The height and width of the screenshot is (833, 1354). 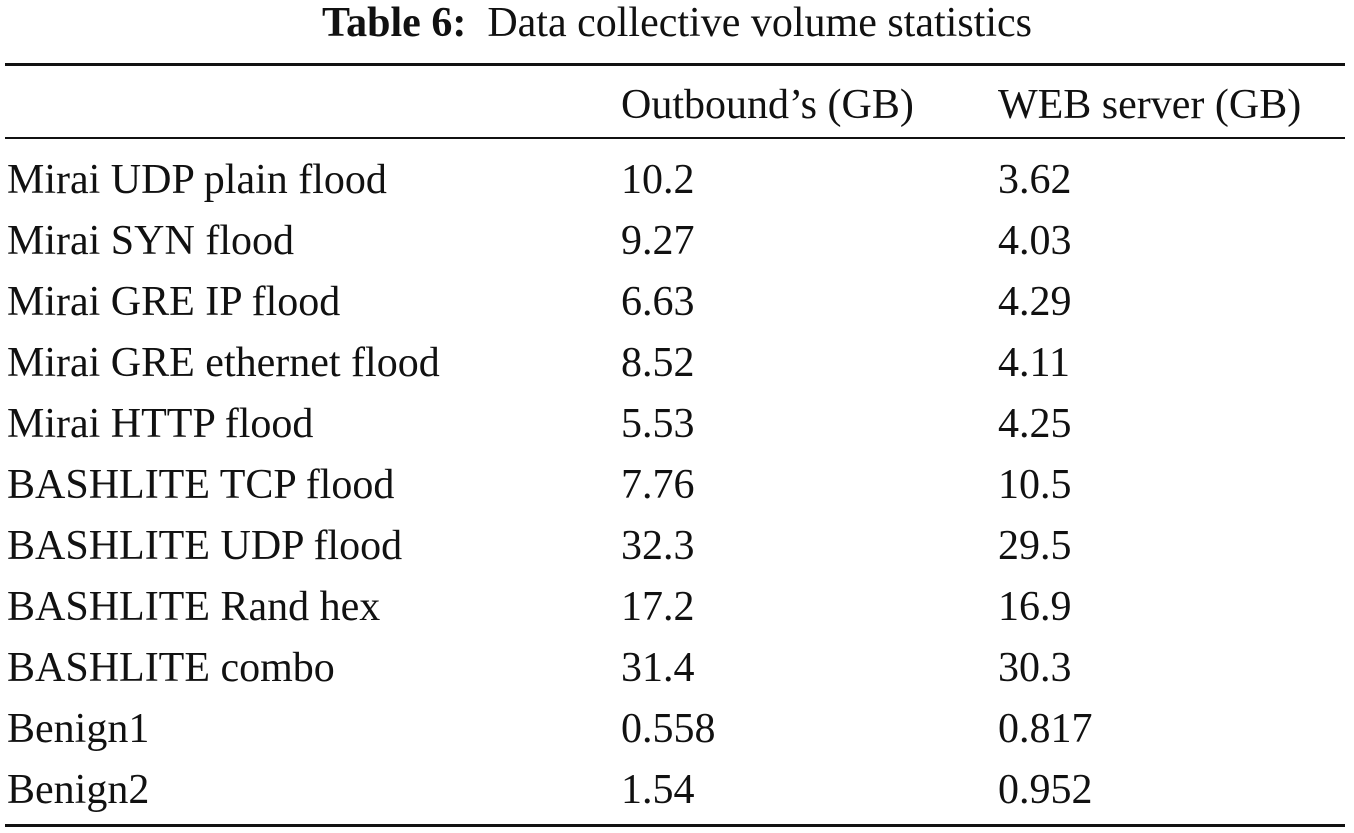 What do you see at coordinates (1035, 241) in the screenshot?
I see `row-web: 4.03` at bounding box center [1035, 241].